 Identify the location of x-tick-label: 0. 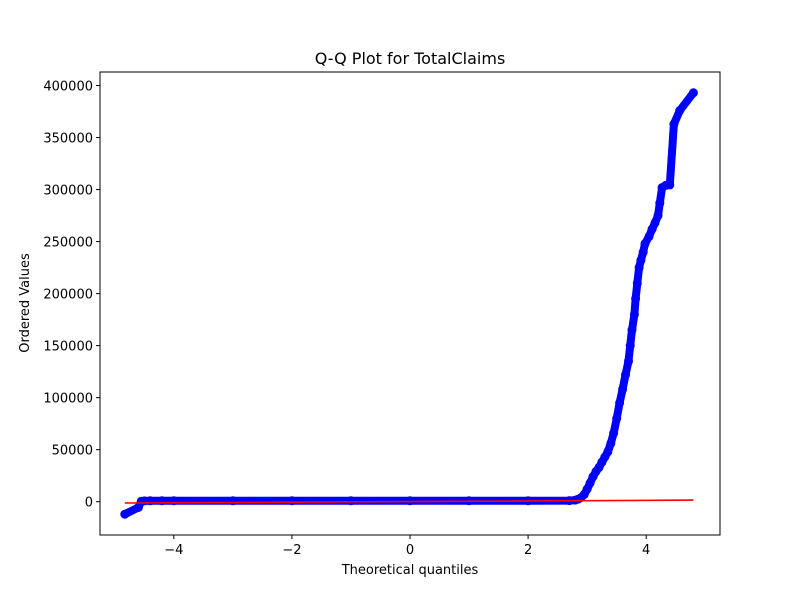
(410, 550).